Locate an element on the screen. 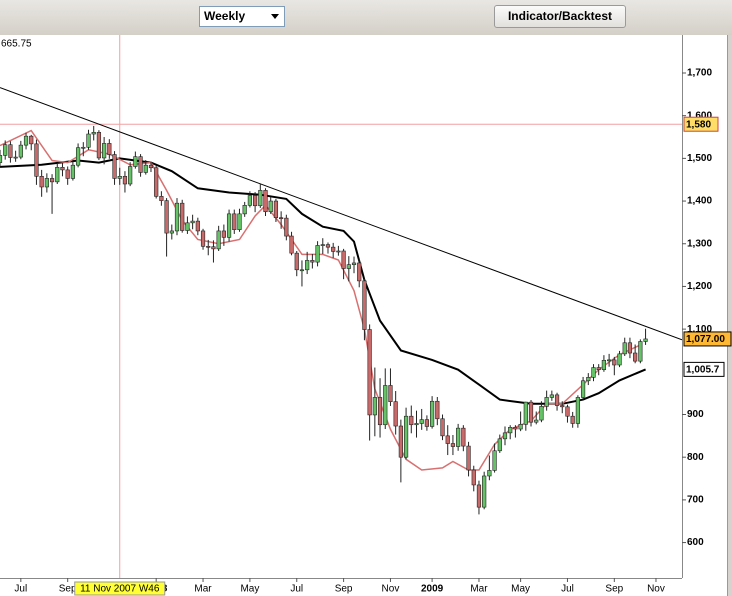 This screenshot has height=596, width=732. y-tick-label: 900 is located at coordinates (695, 414).